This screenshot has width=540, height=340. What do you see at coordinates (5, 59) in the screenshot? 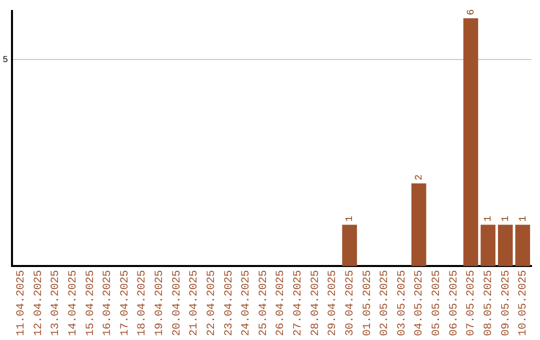
I see `ref-line-label: 5` at bounding box center [5, 59].